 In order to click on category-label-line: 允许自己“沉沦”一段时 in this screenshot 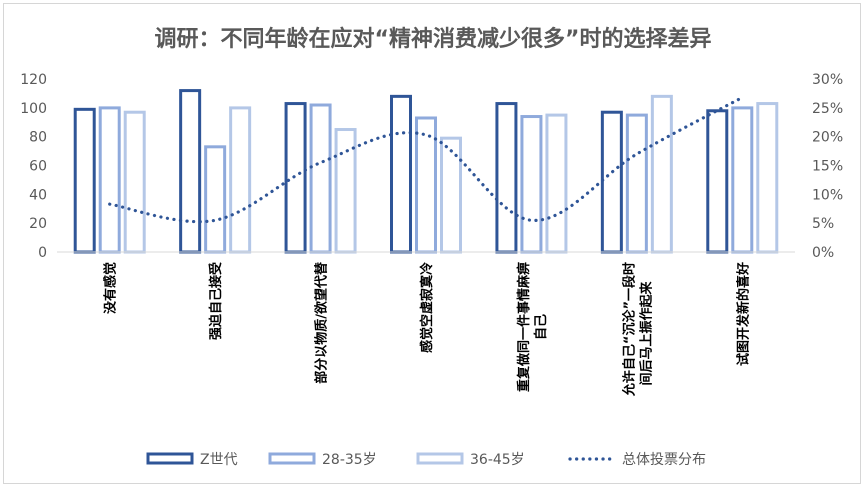, I will do `click(629, 329)`.